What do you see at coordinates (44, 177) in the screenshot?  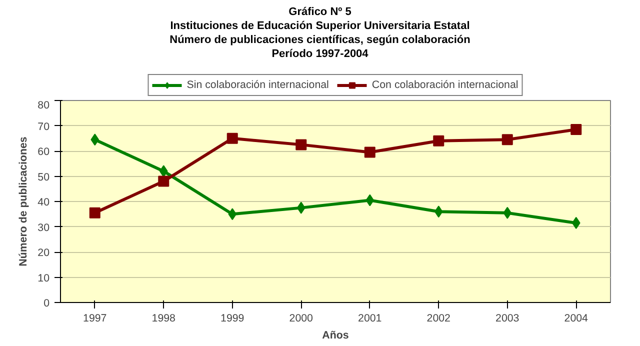 I see `y-tick-label: 50` at bounding box center [44, 177].